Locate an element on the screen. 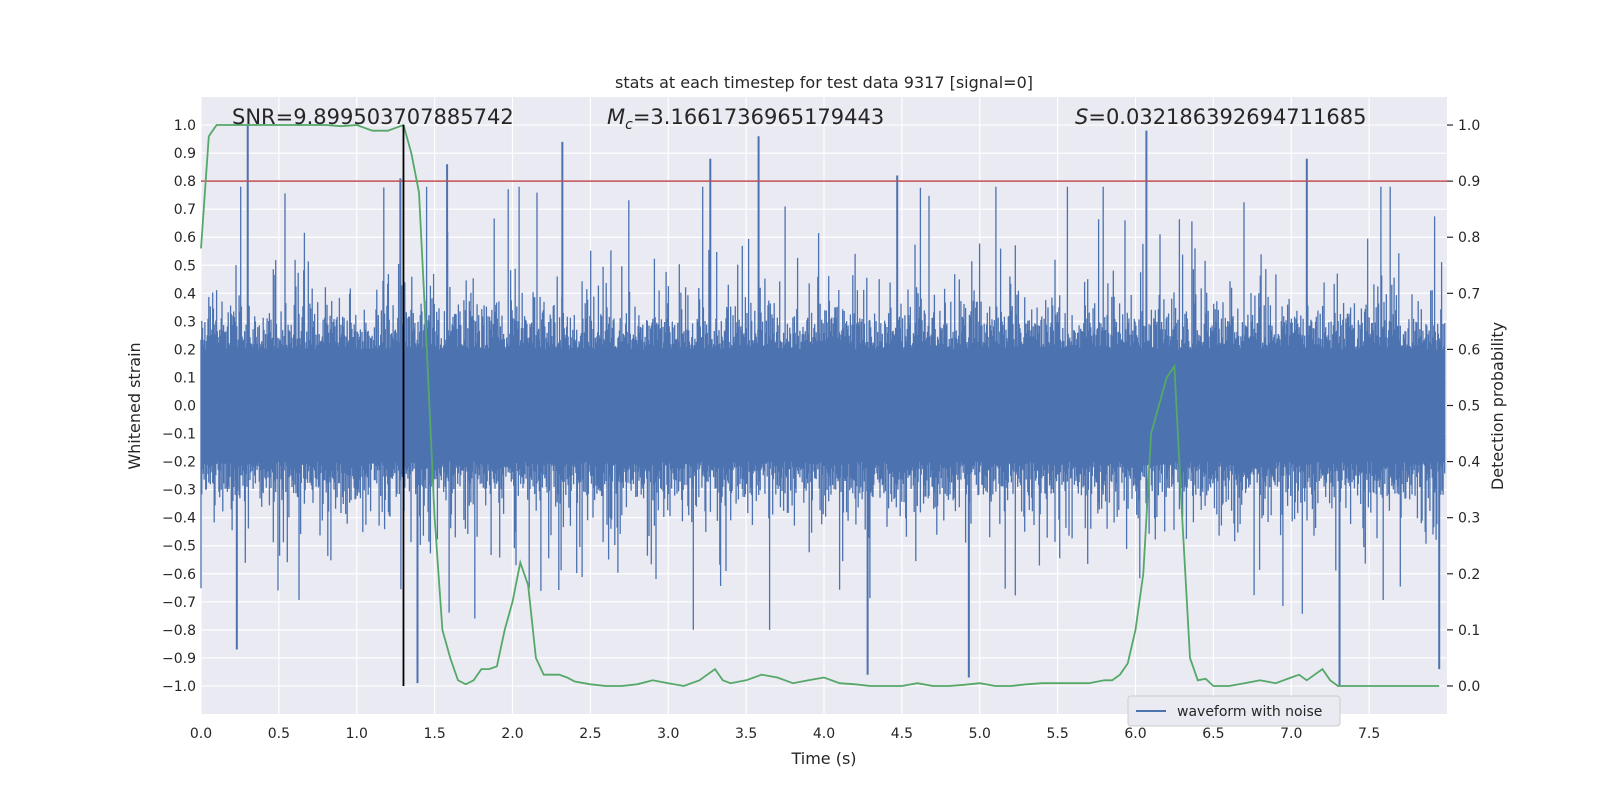 The width and height of the screenshot is (1600, 800). y-right-tick-label: 0.9 is located at coordinates (1469, 182).